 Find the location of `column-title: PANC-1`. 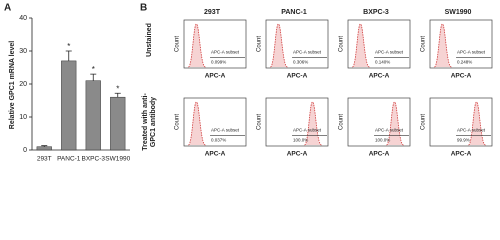

column-title: PANC-1 is located at coordinates (294, 12).